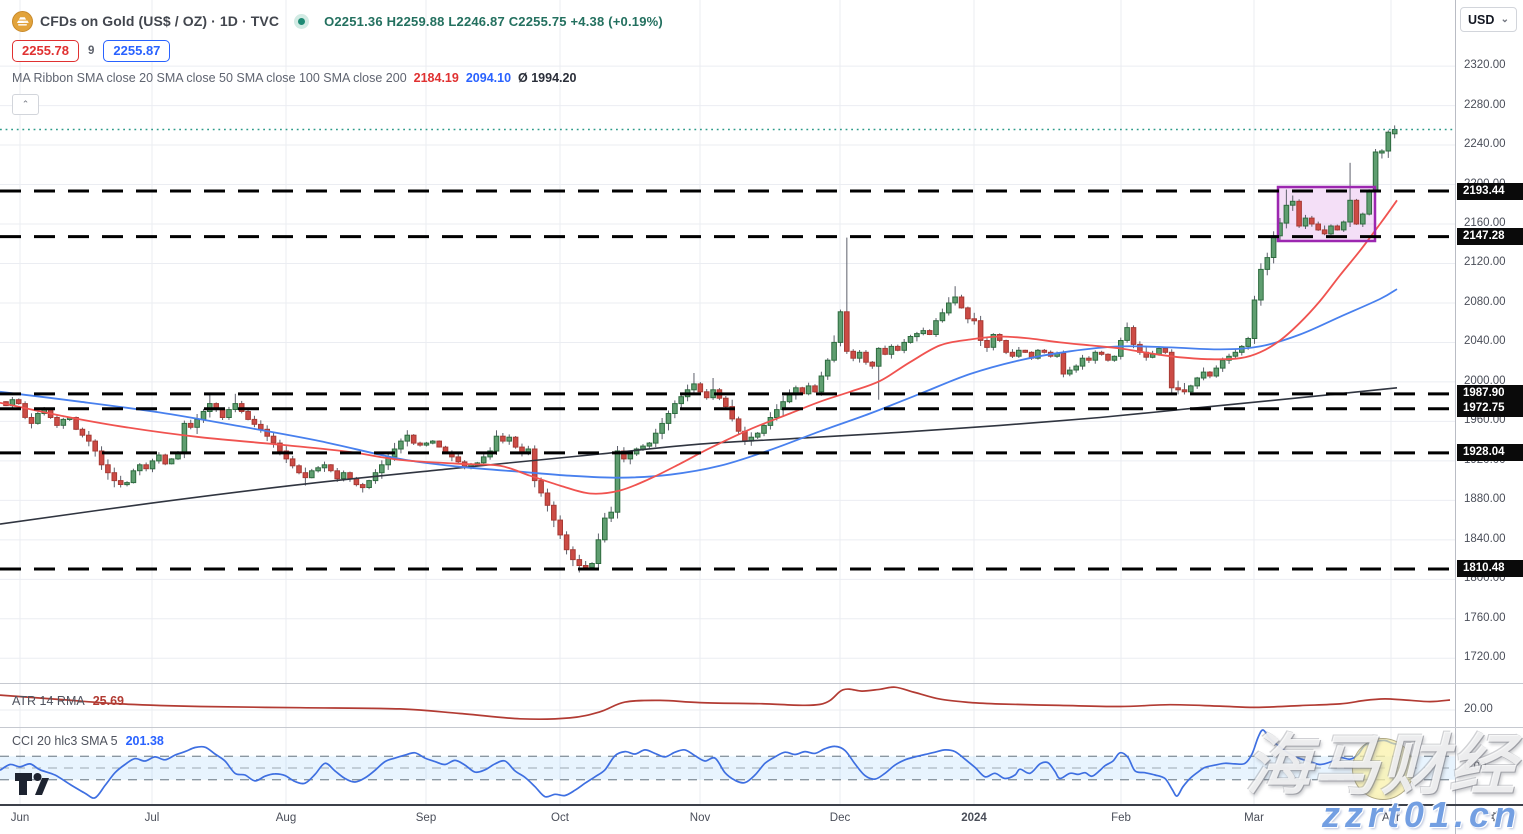  Describe the element at coordinates (1485, 341) in the screenshot. I see `price-tick: 2040.00` at that location.